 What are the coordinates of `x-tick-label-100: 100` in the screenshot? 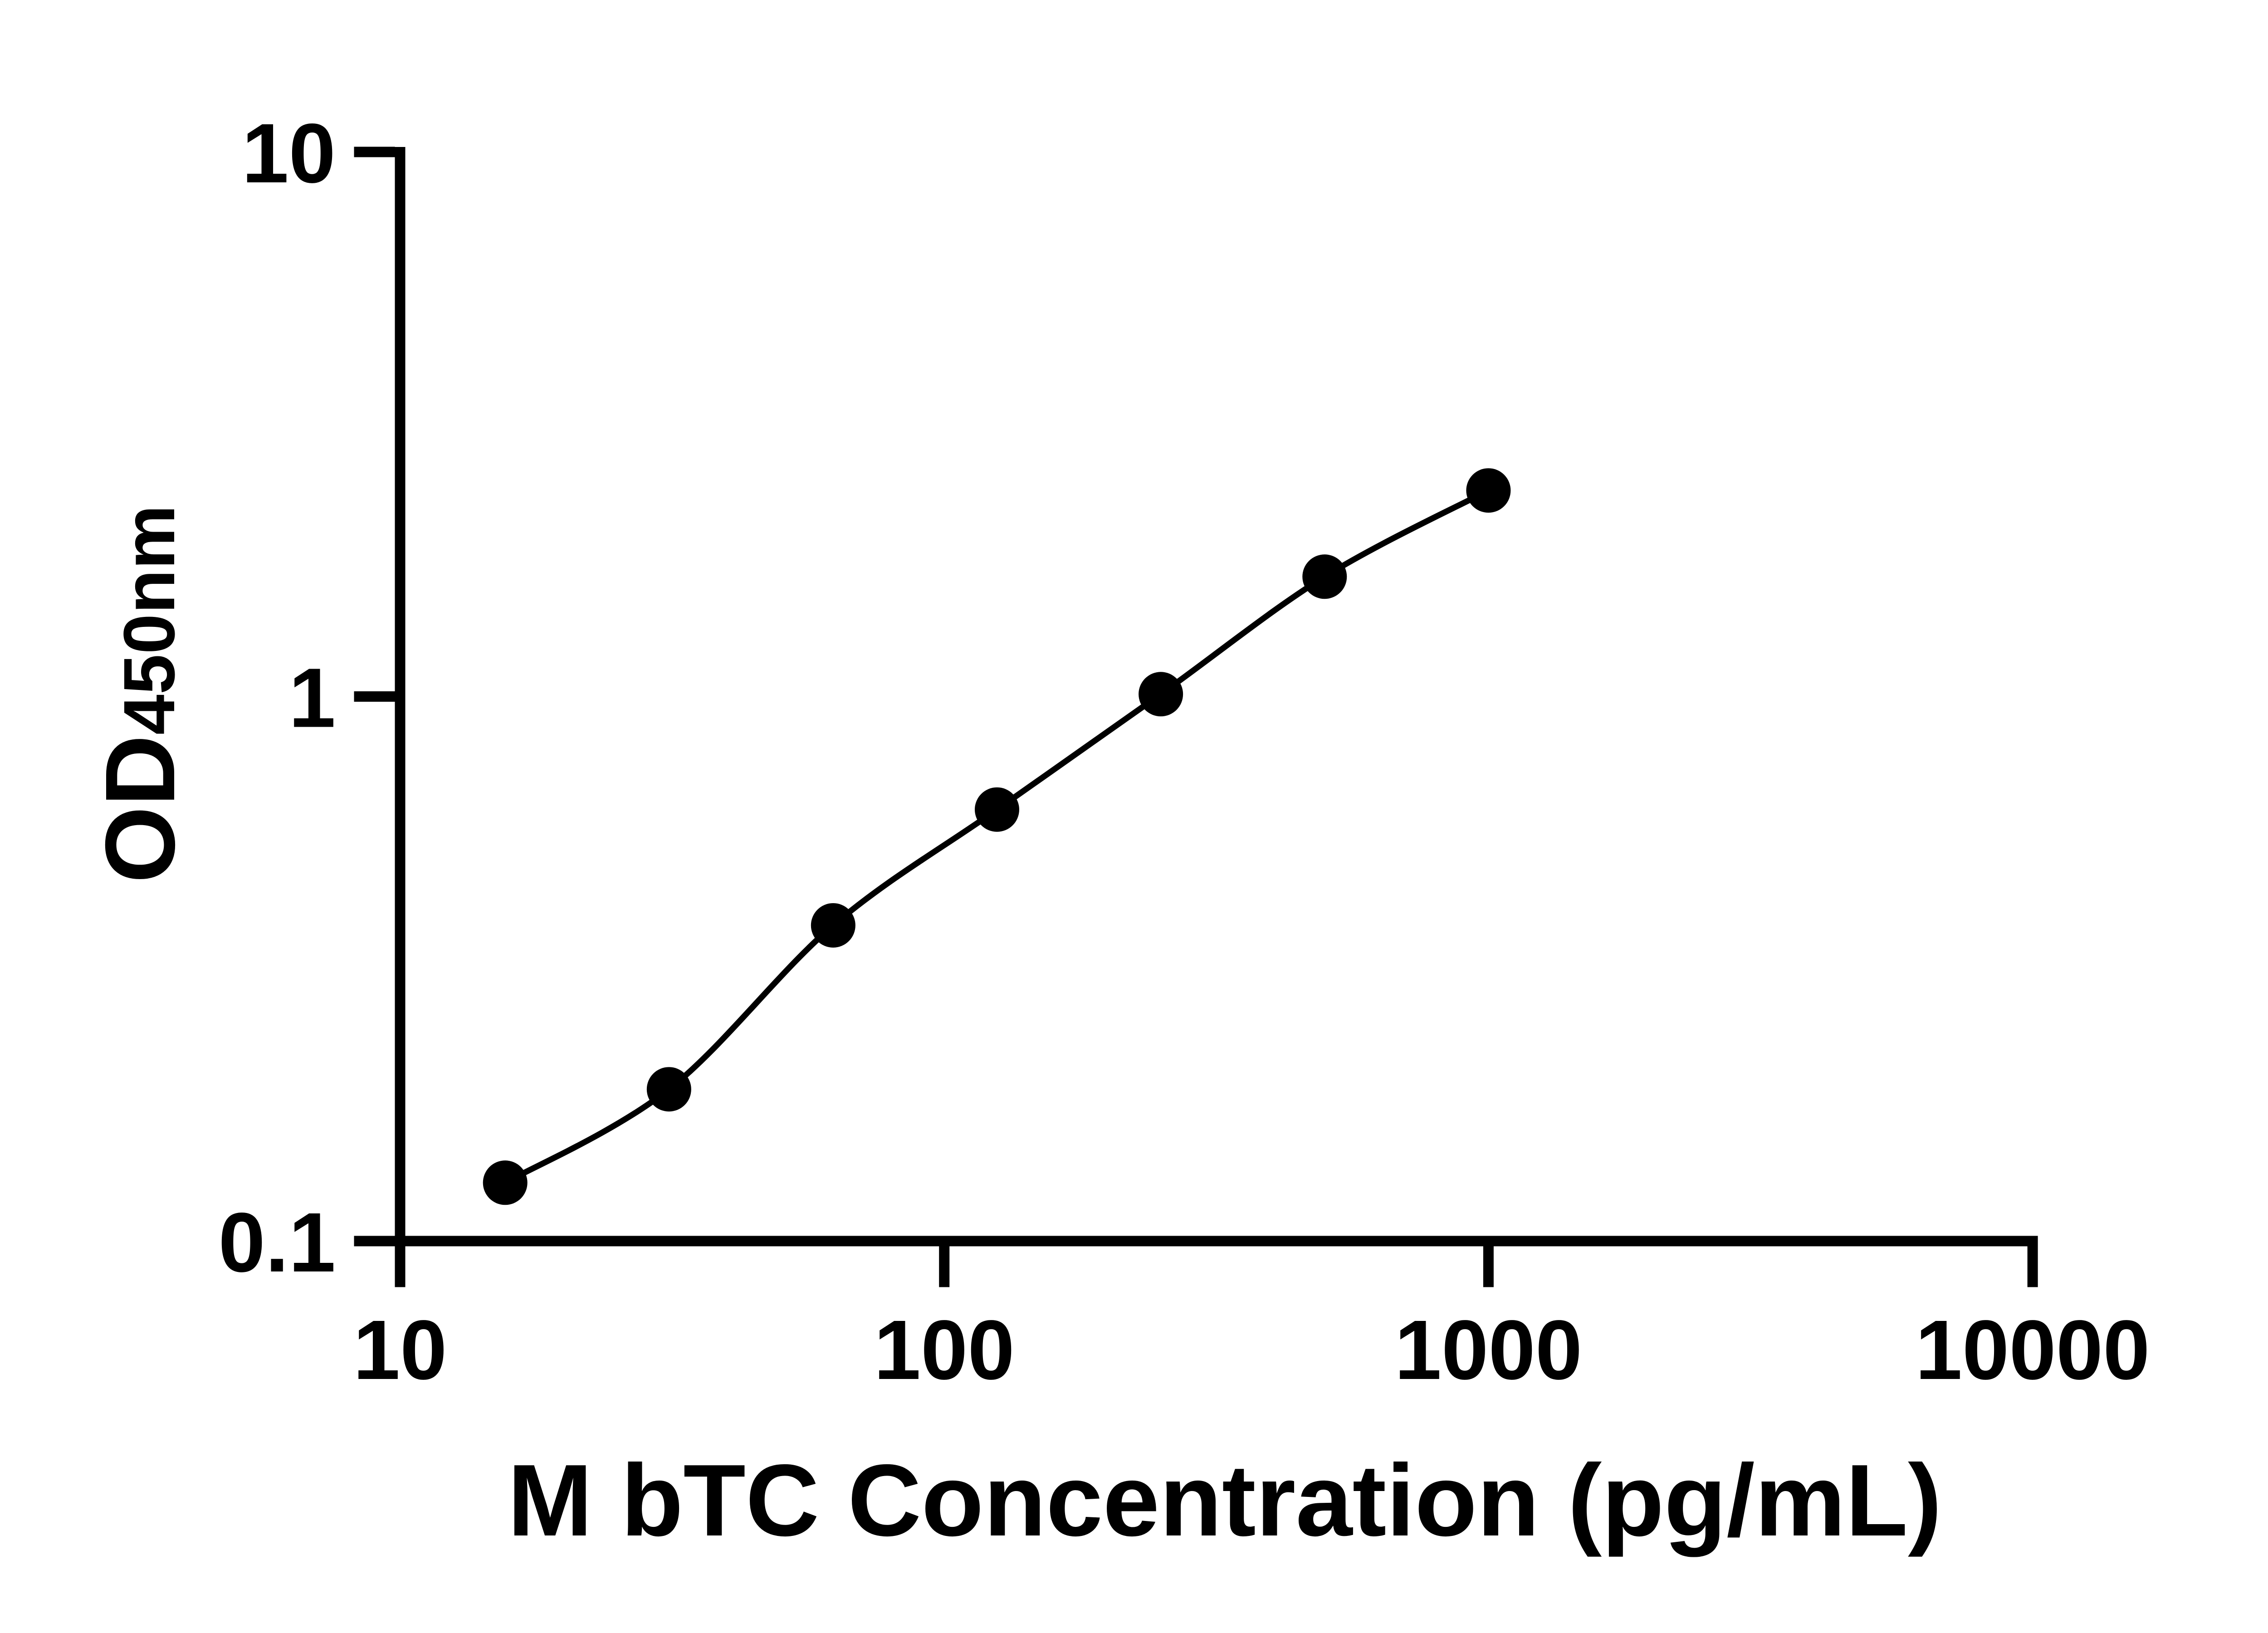 It's located at (944, 1350).